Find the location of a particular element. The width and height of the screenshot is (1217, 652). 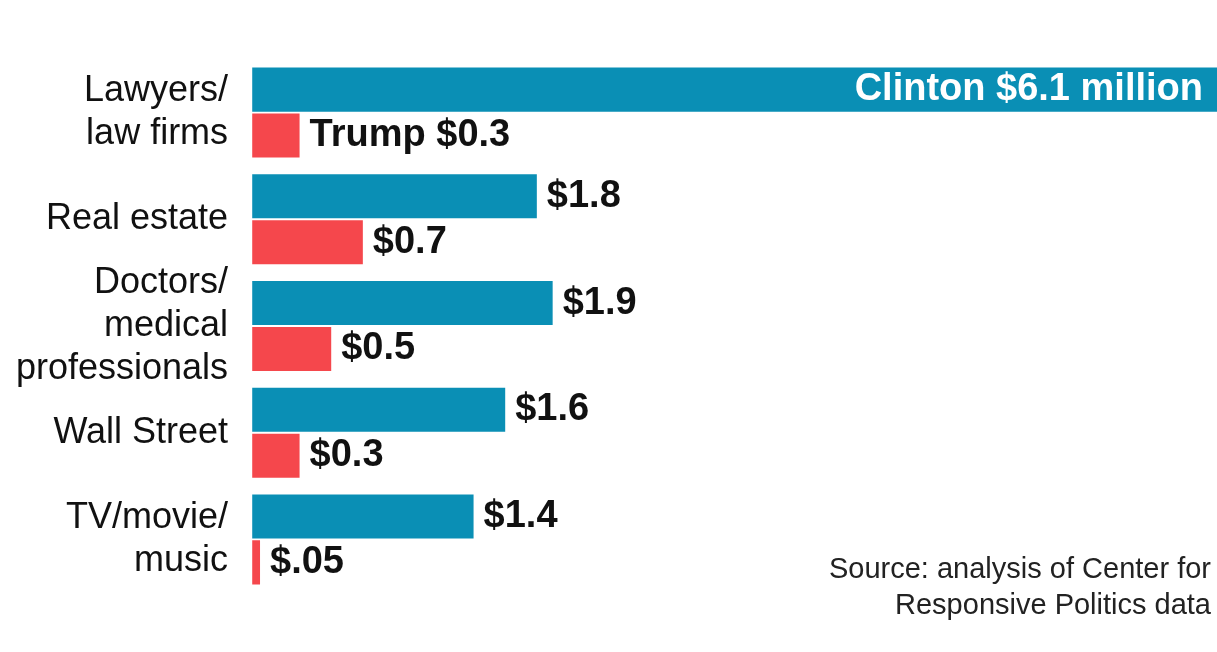

text: Trump $0.3 is located at coordinates (410, 132).